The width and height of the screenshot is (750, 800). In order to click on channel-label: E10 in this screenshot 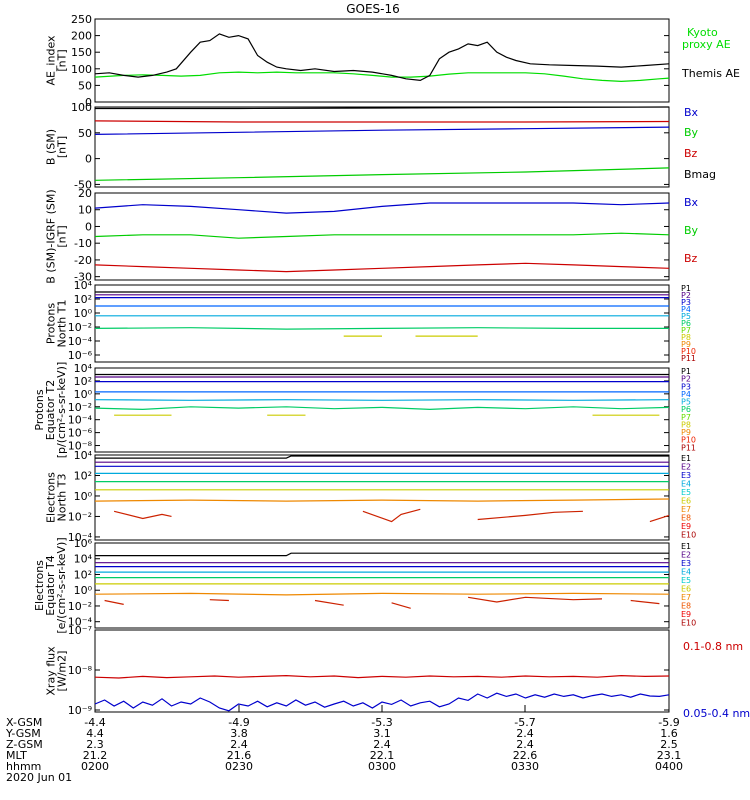, I will do `click(688, 535)`.